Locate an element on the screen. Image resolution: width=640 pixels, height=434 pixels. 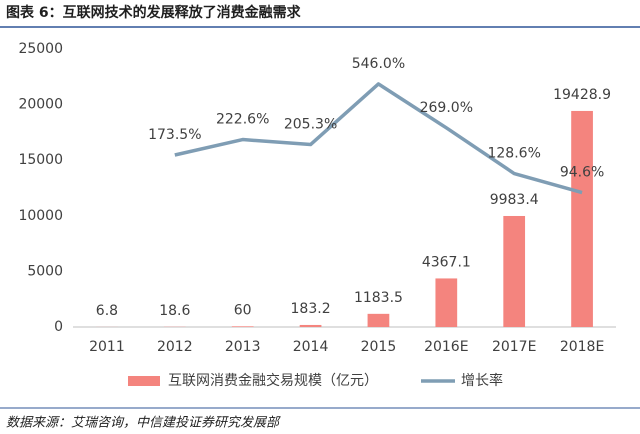
y-tick-label: 20000 is located at coordinates (40, 105).